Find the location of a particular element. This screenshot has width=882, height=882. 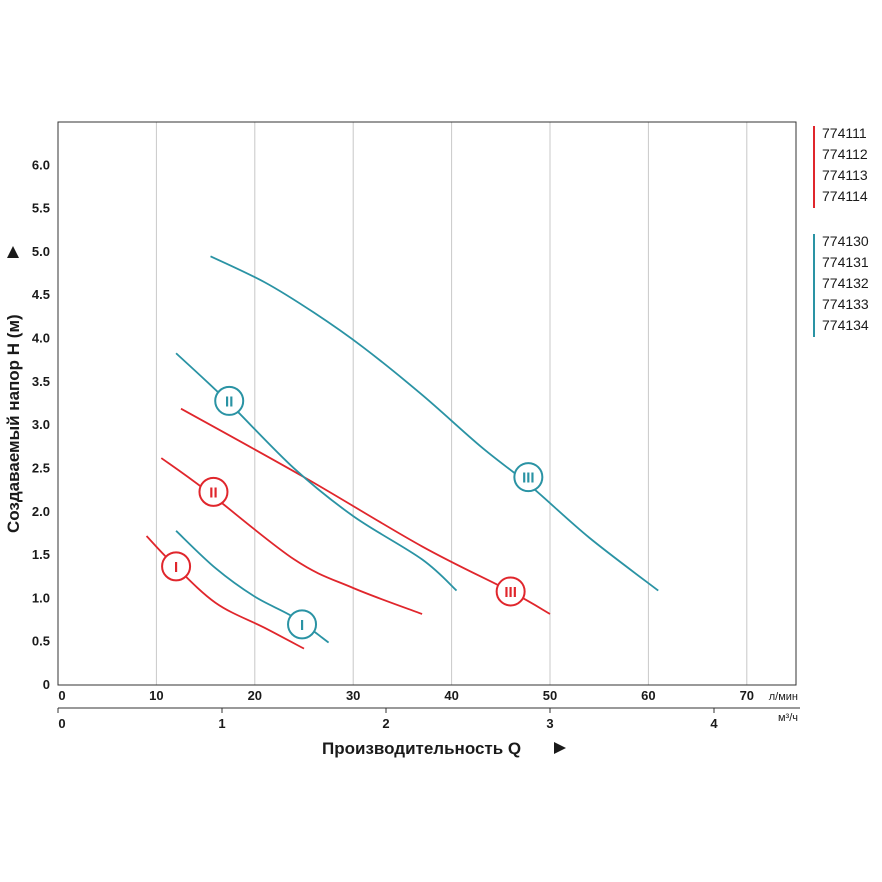

x-axis-title-group: Производительность Q is located at coordinates (444, 748).